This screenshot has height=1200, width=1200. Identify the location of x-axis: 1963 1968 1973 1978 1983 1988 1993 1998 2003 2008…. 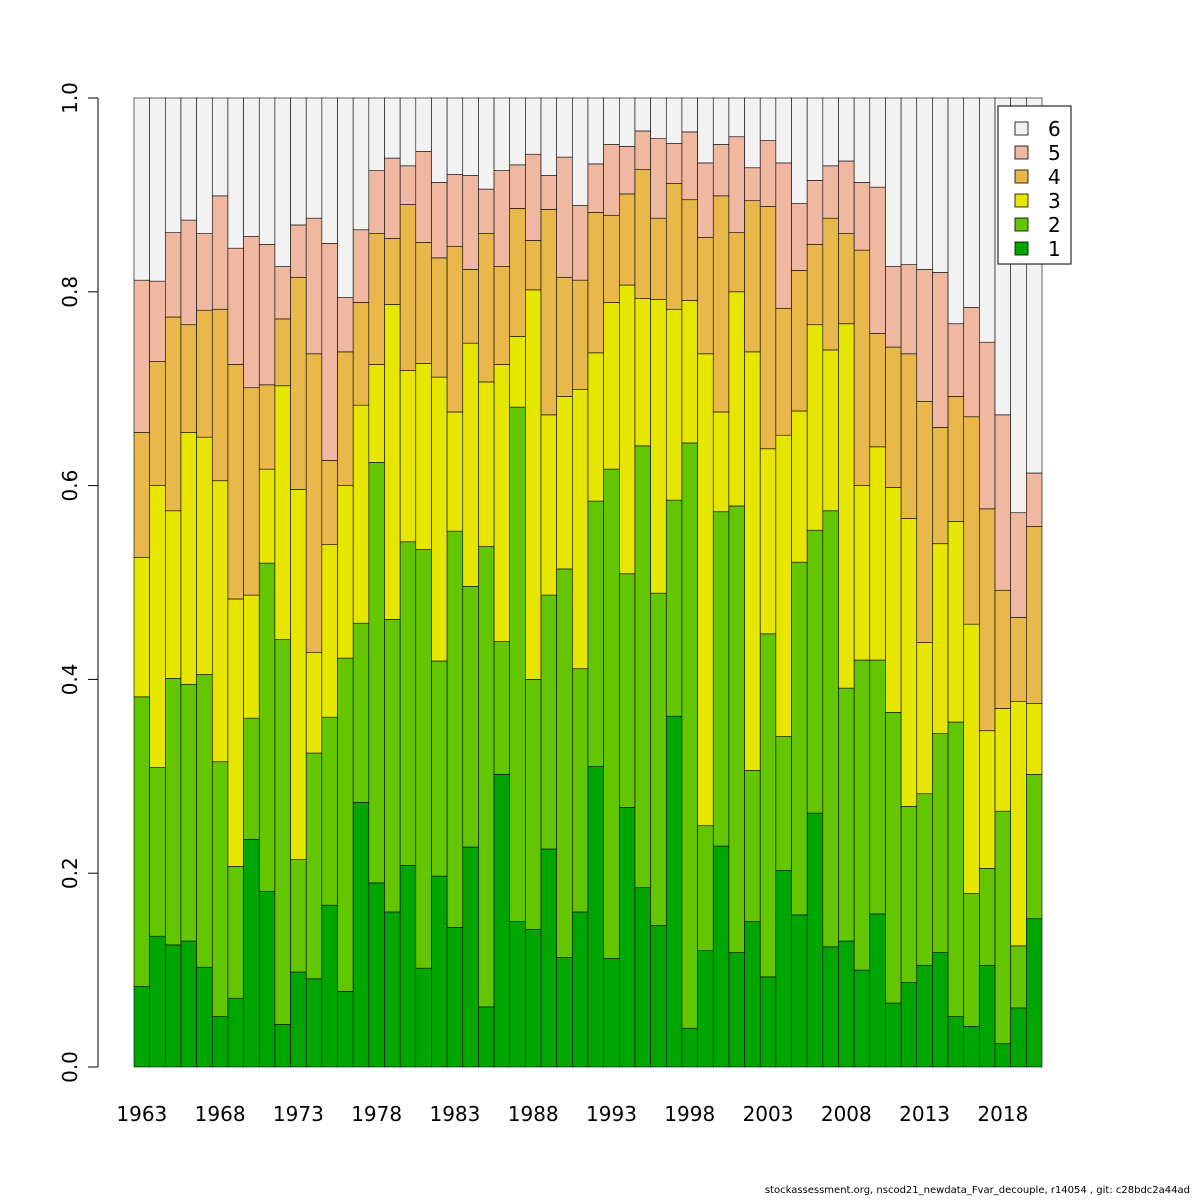
(572, 1114).